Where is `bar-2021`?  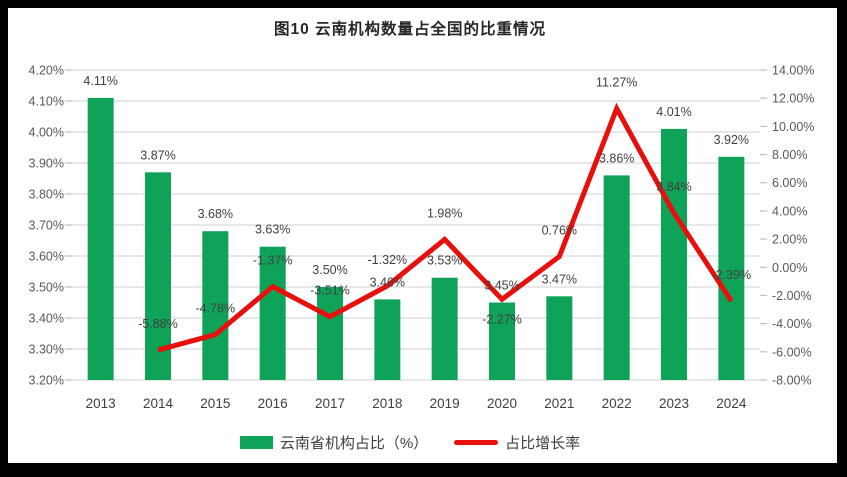 bar-2021 is located at coordinates (559, 338).